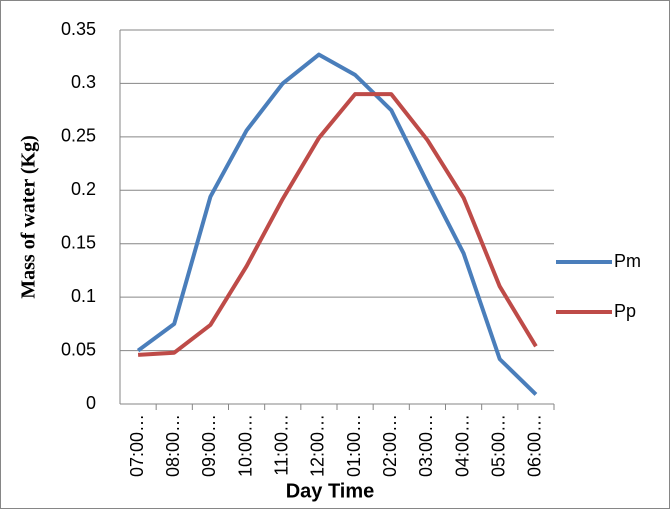 This screenshot has width=670, height=509. I want to click on legend-label: Pm, so click(627, 261).